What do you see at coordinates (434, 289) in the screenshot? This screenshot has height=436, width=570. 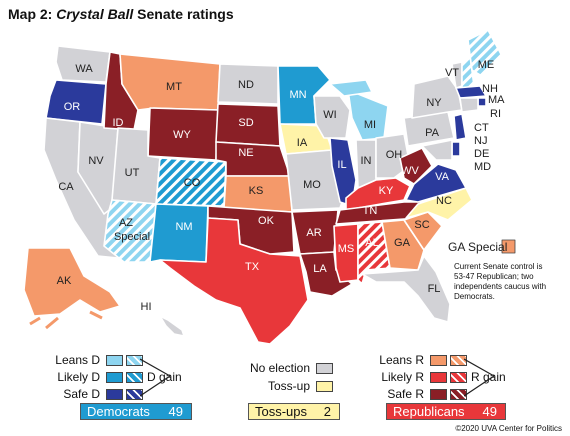 I see `label-fl: FL` at bounding box center [434, 289].